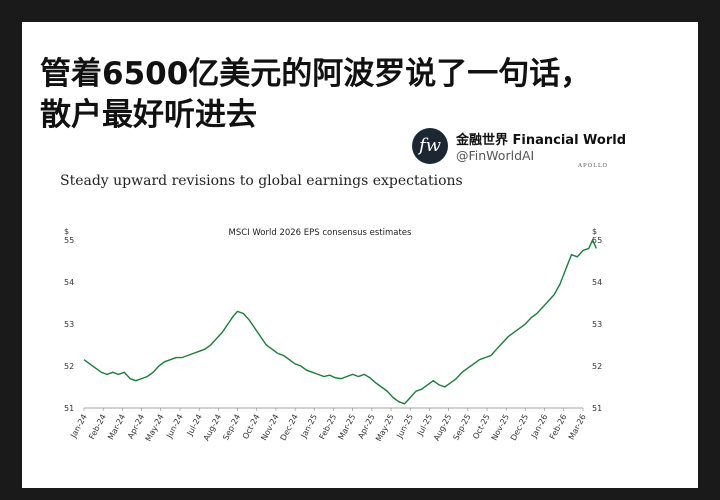 Image resolution: width=720 pixels, height=500 pixels. Describe the element at coordinates (500, 427) in the screenshot. I see `x-tick-label: Nov-25` at that location.